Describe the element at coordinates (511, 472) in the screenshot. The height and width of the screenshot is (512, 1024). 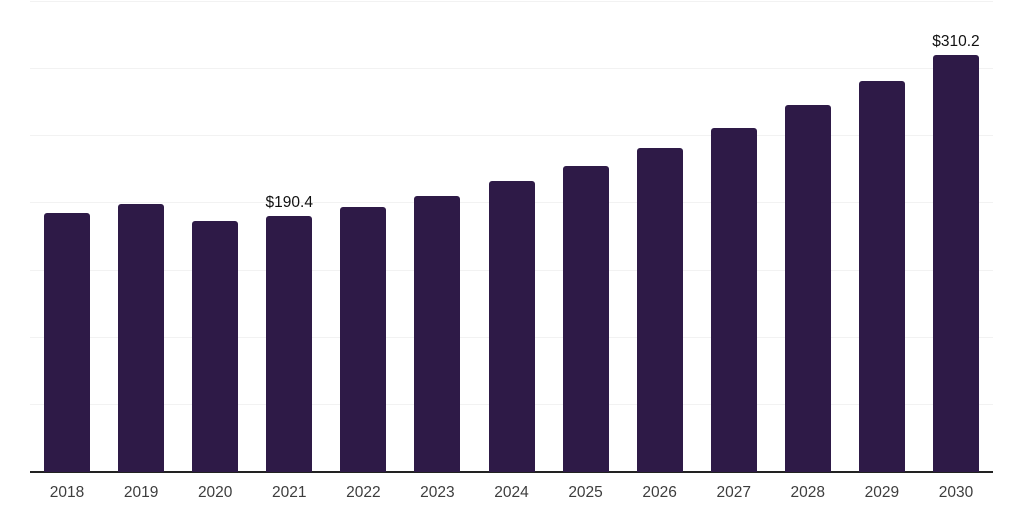
I see `x-axis-line` at that location.